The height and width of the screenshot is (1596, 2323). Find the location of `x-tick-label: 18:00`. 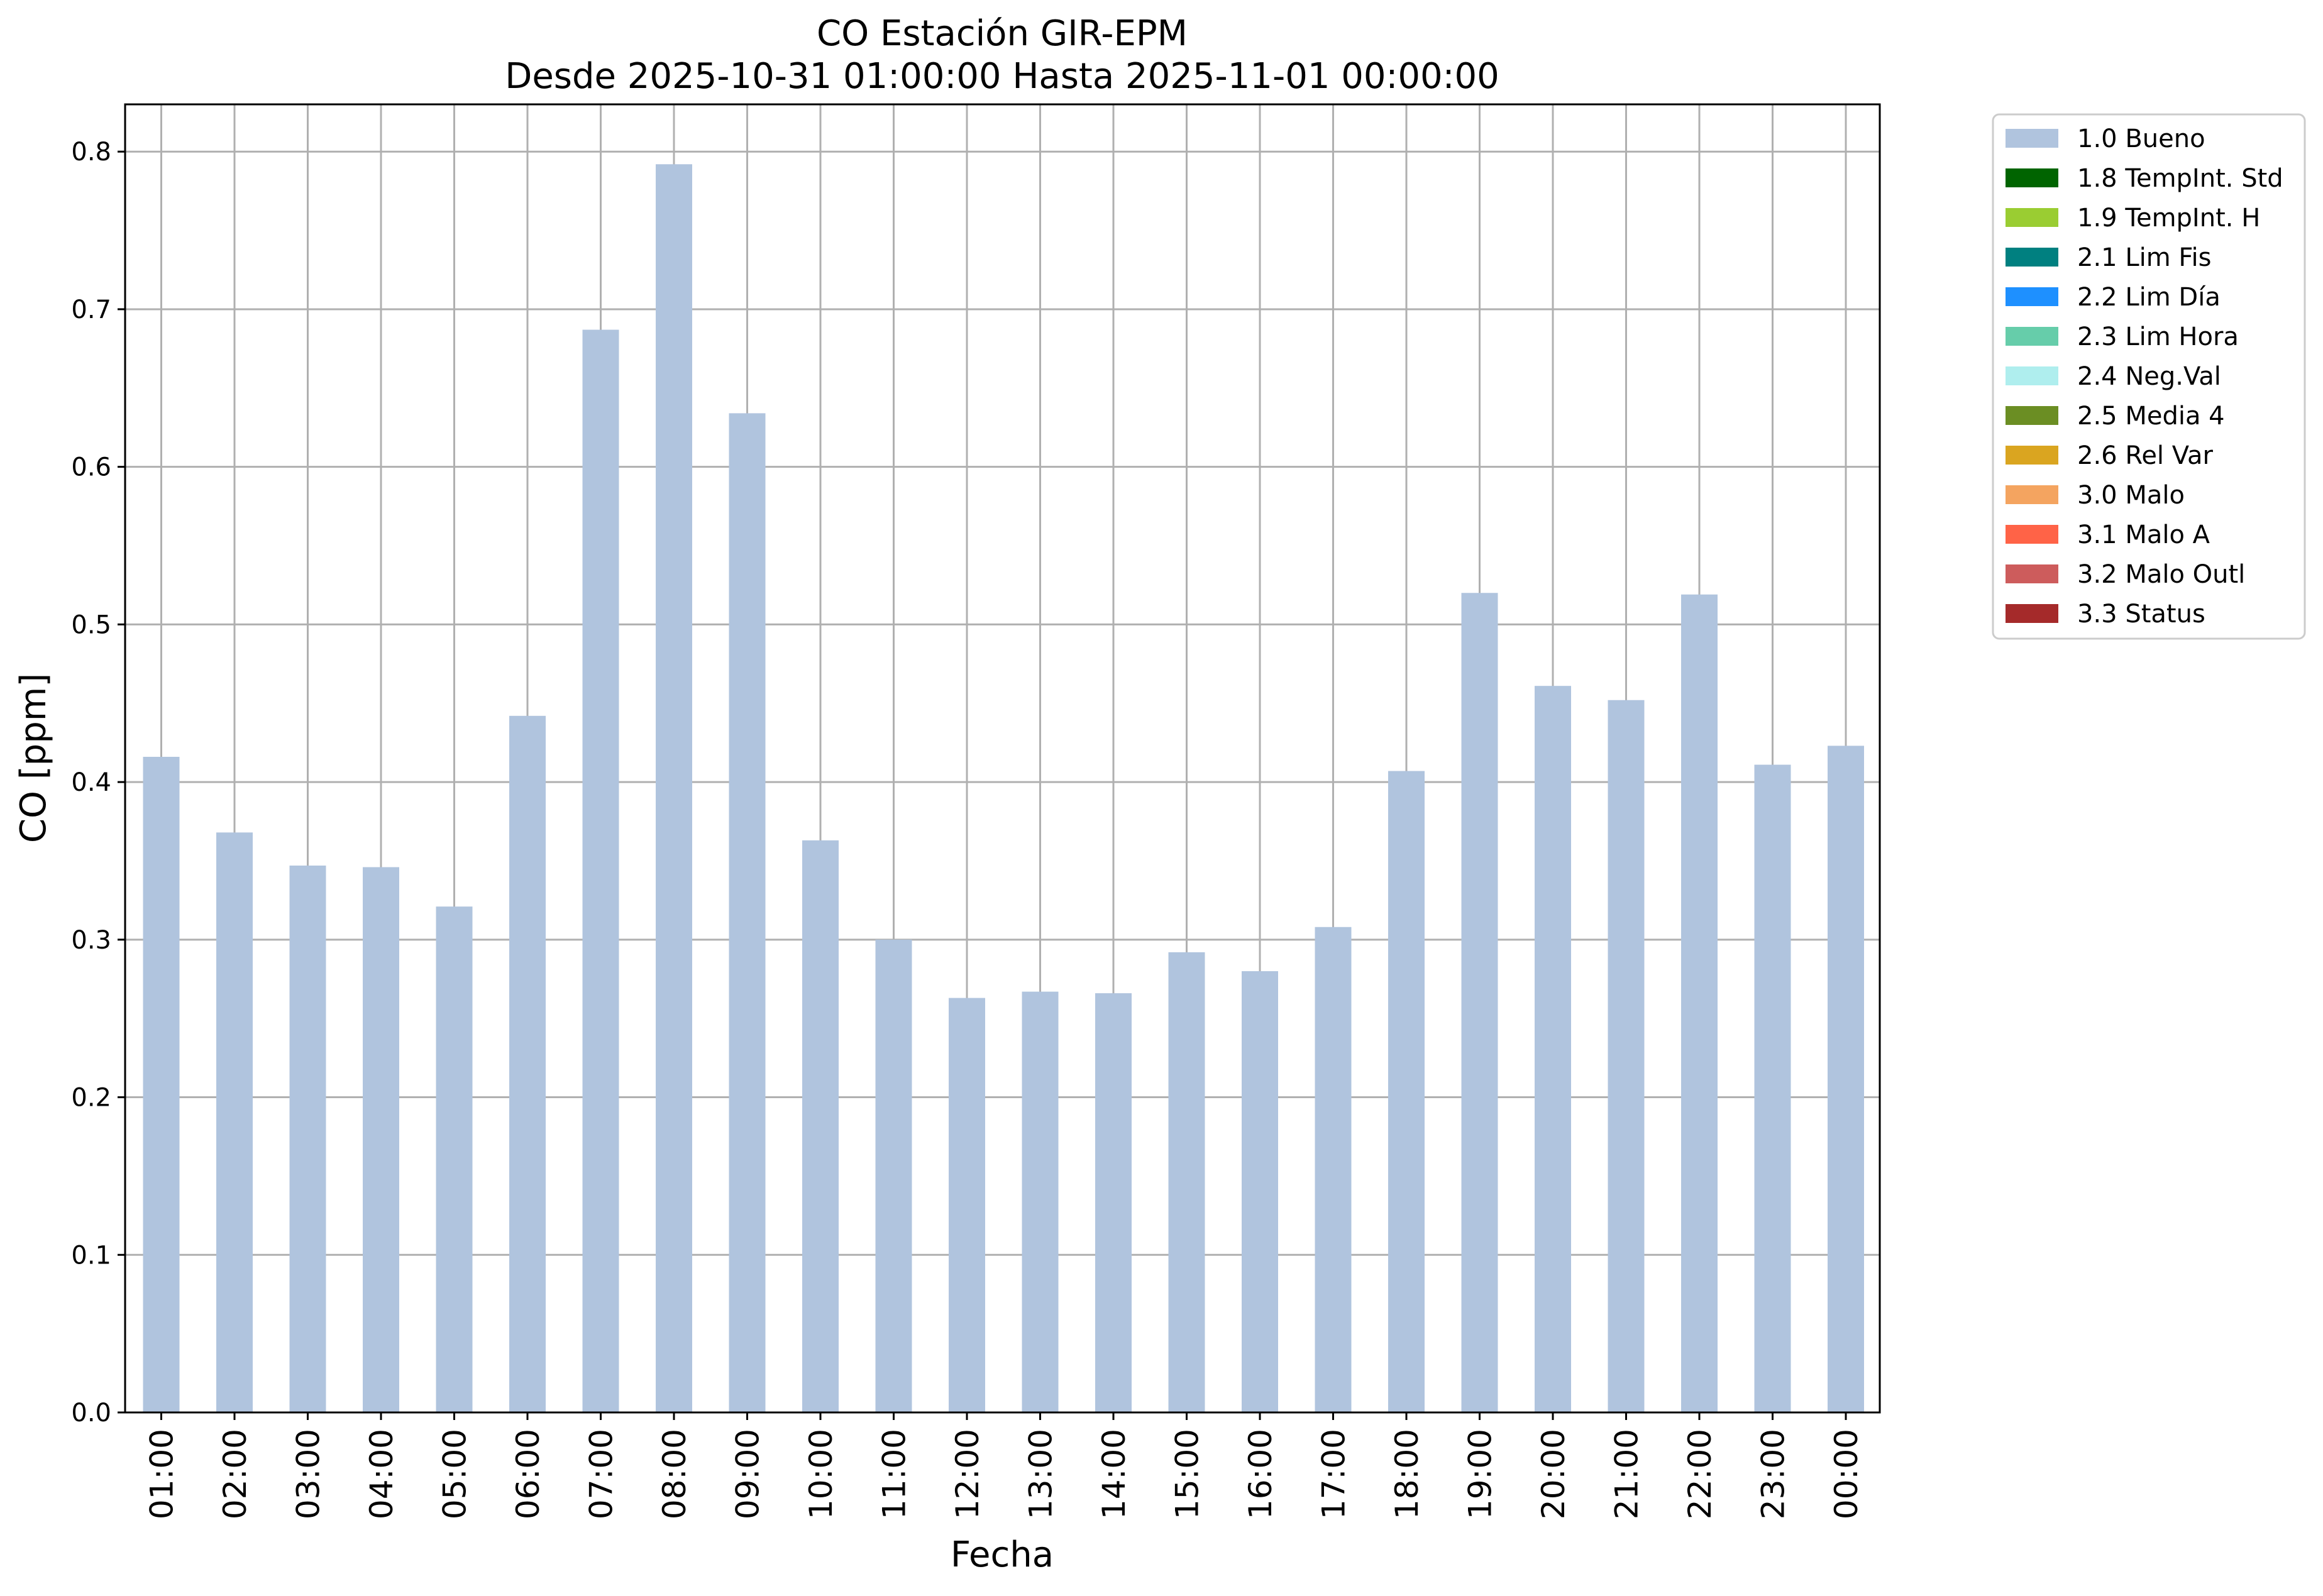

x-tick-label: 18:00 is located at coordinates (1407, 1474).